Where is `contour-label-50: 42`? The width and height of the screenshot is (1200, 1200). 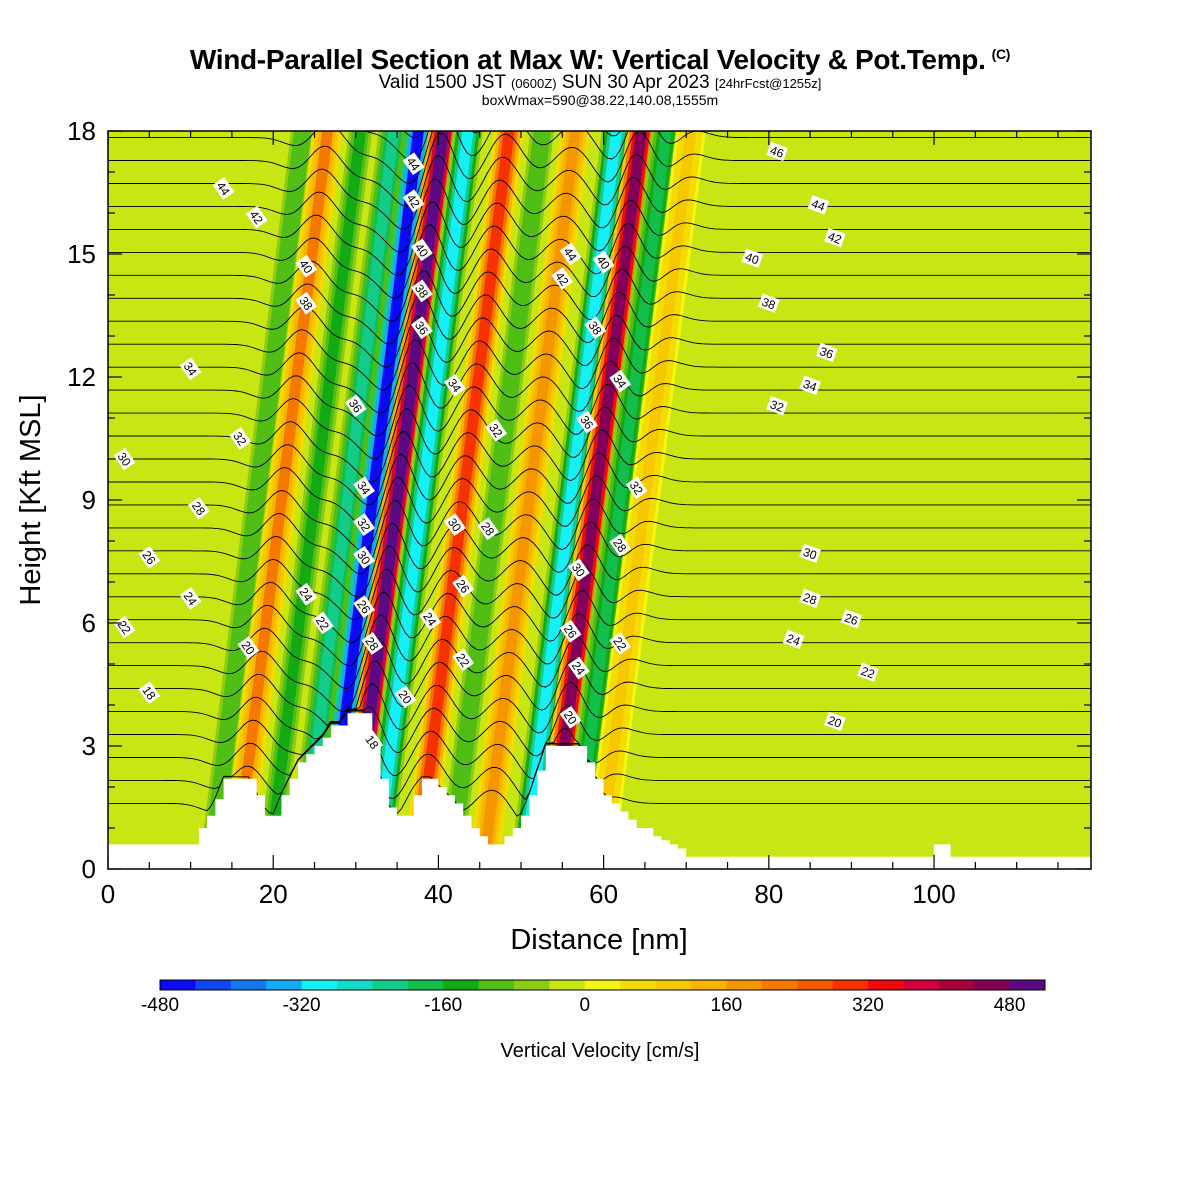 contour-label-50: 42 is located at coordinates (835, 237).